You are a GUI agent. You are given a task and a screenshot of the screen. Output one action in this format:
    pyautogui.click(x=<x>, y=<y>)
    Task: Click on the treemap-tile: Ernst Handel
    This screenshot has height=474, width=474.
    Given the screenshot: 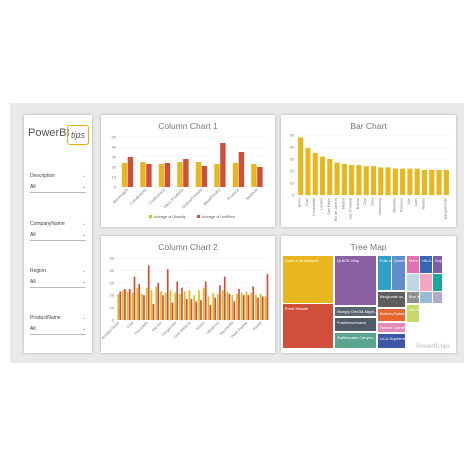 What is the action you would take?
    pyautogui.click(x=308, y=326)
    